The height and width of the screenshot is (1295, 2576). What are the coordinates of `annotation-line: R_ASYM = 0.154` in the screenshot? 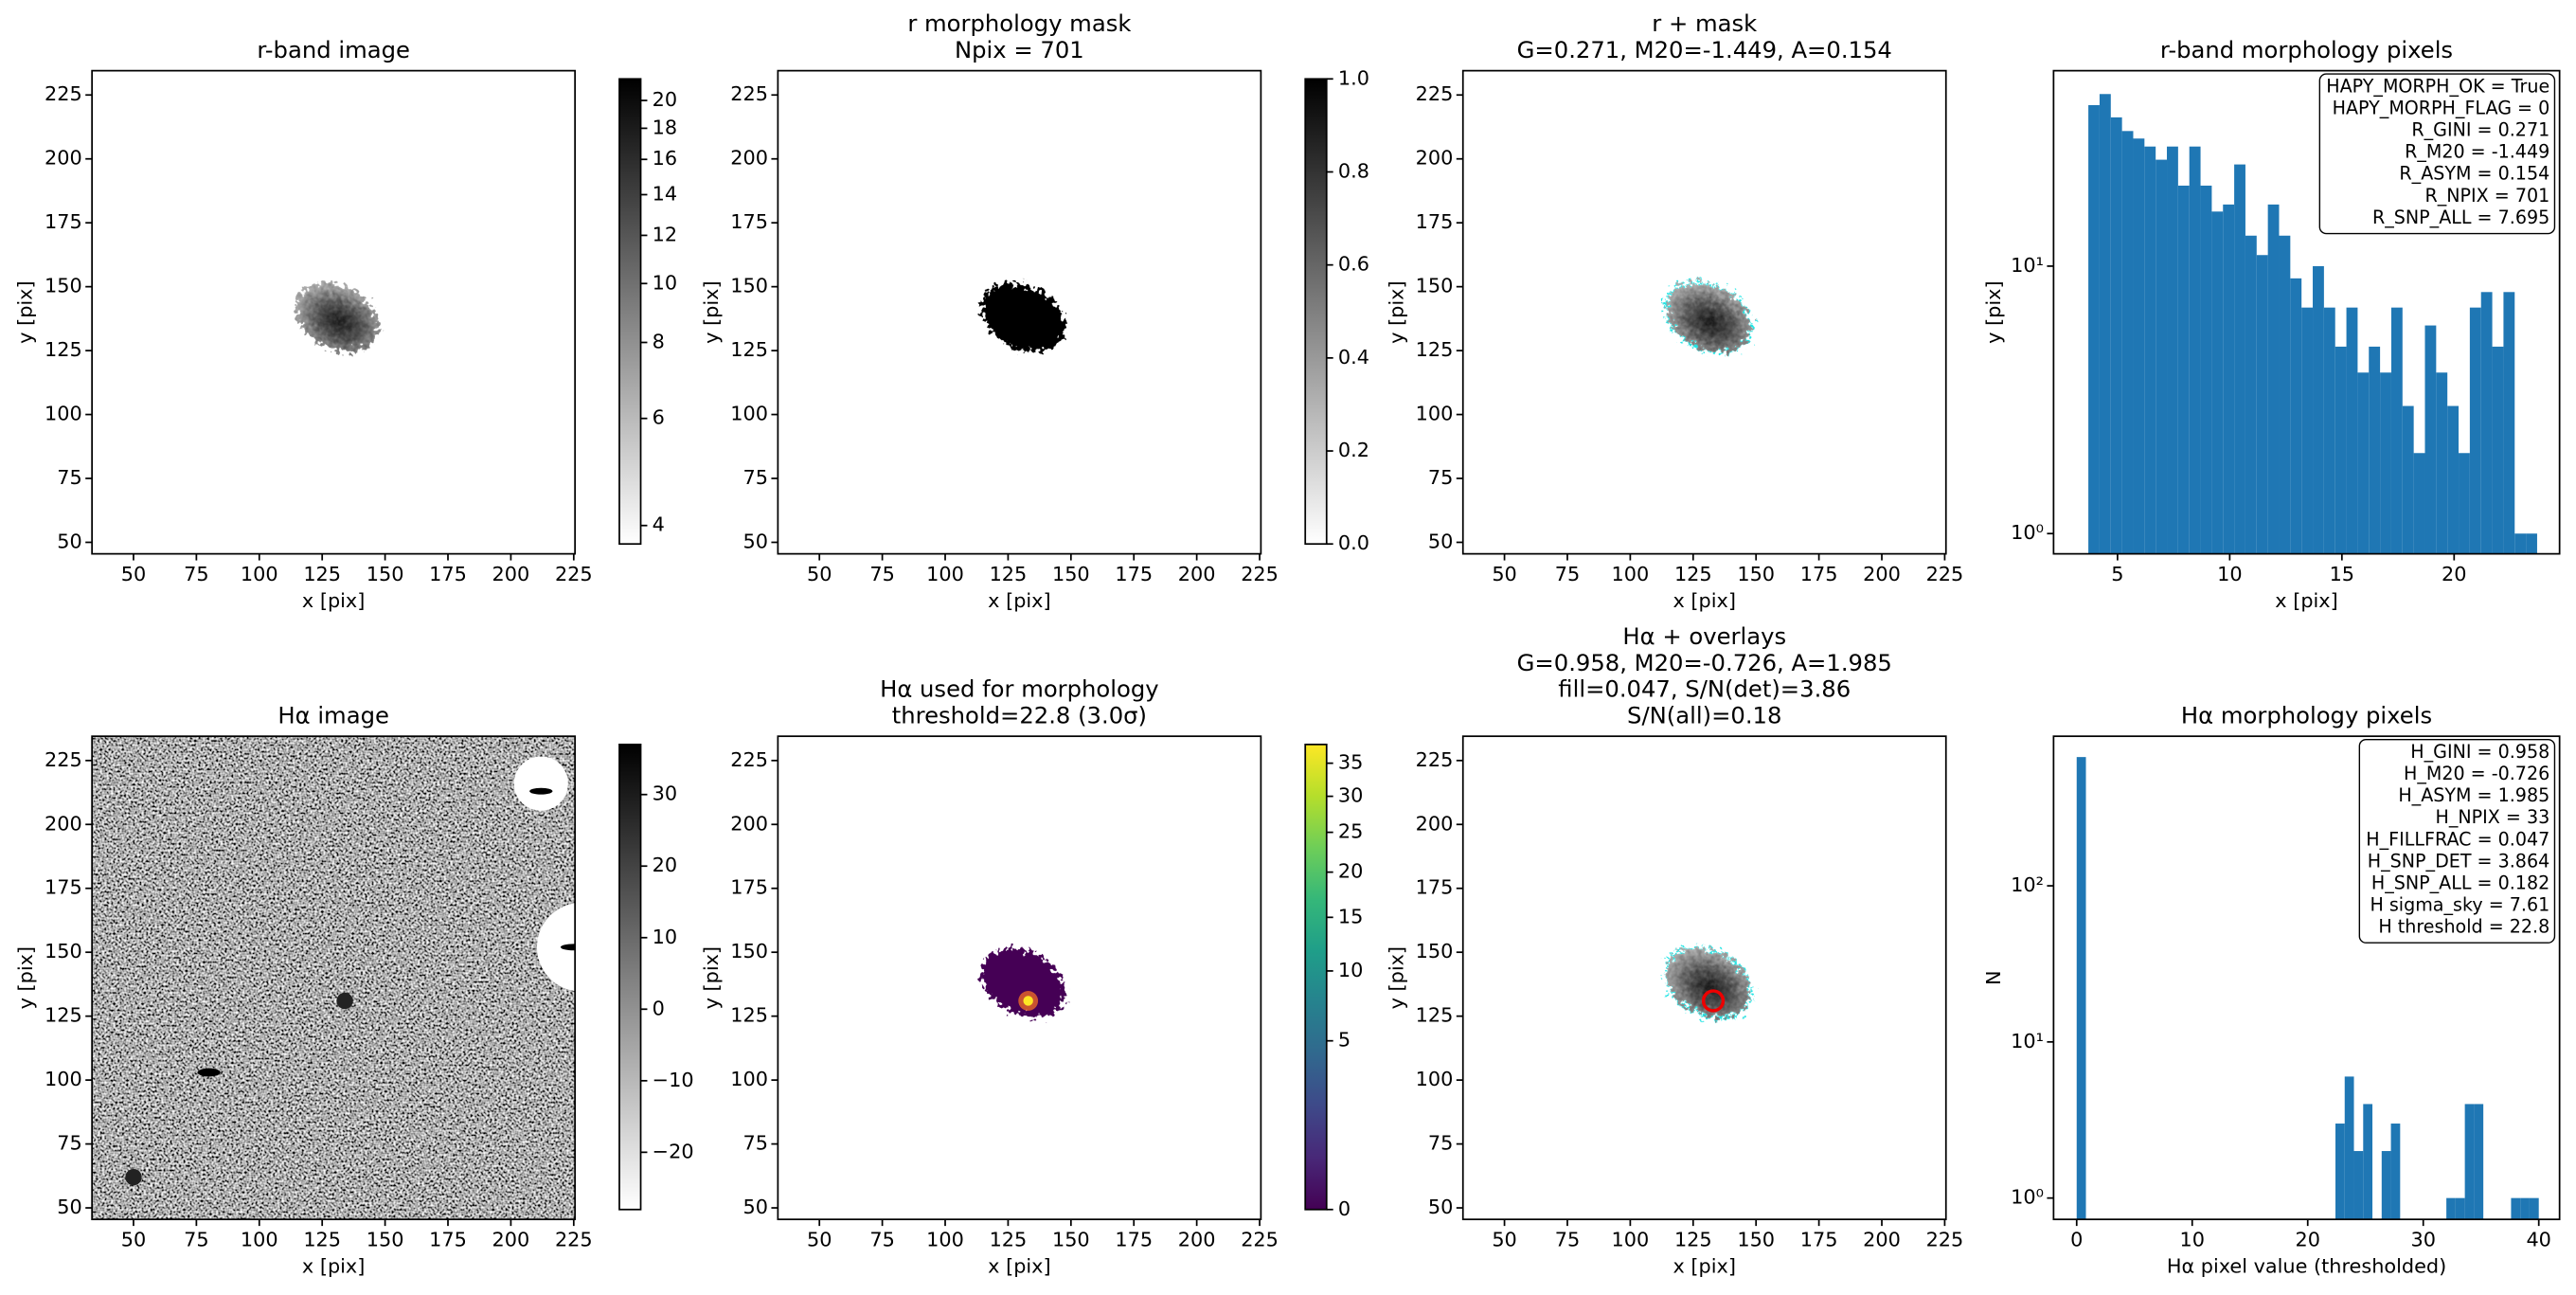 It's located at (2474, 175).